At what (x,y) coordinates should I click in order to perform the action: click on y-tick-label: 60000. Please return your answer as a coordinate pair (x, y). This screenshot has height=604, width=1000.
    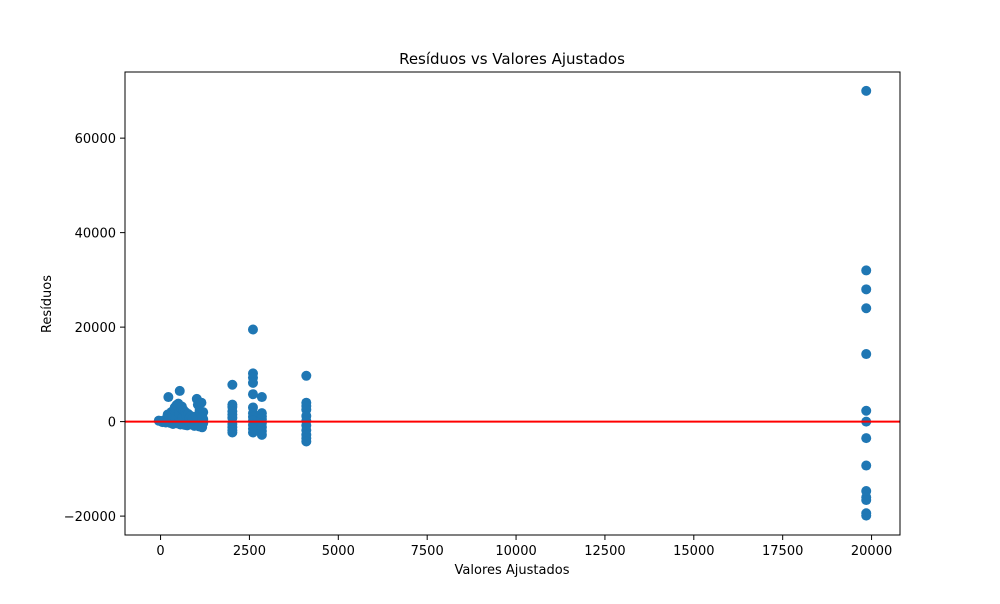
    Looking at the image, I should click on (95, 139).